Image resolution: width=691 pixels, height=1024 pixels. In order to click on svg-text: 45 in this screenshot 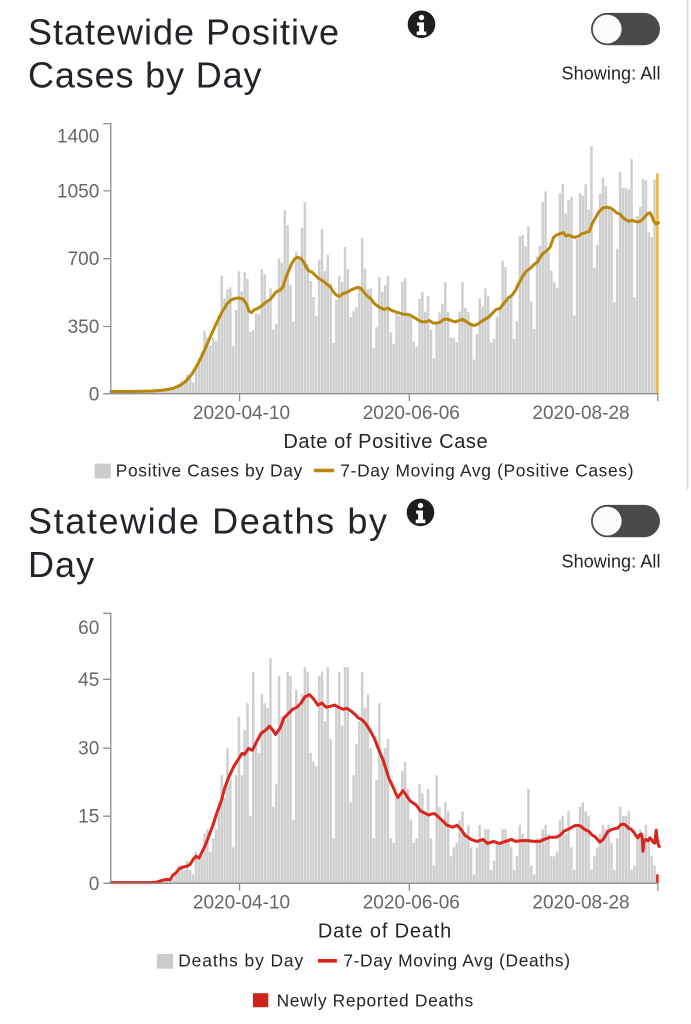, I will do `click(88, 680)`.